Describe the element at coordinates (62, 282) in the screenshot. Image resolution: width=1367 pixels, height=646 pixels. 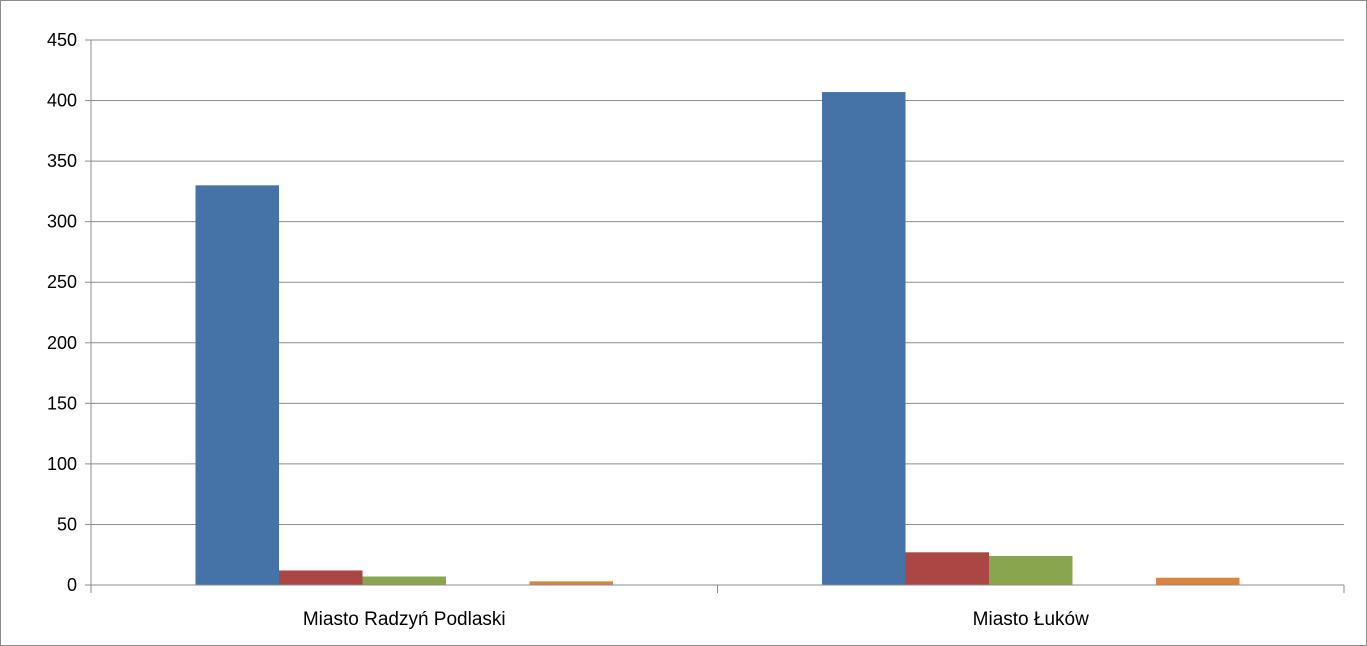
I see `y-tick-label: 250` at that location.